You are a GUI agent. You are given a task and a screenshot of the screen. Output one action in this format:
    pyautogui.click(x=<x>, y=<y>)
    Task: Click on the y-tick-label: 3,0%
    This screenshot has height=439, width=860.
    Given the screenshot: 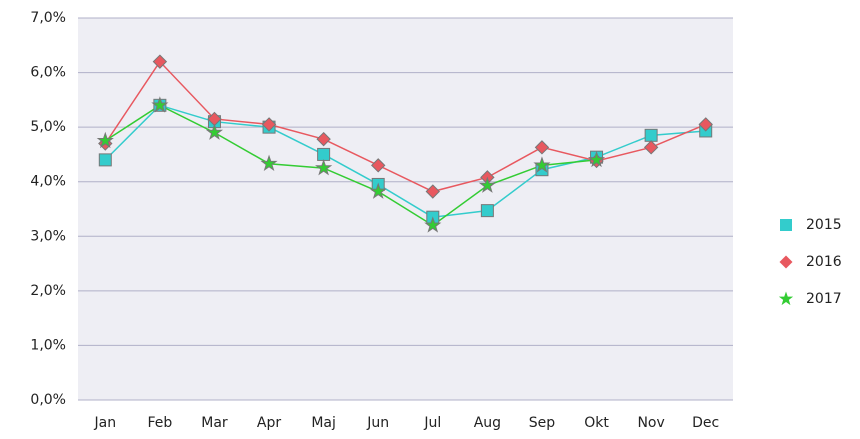 What is the action you would take?
    pyautogui.click(x=48, y=236)
    